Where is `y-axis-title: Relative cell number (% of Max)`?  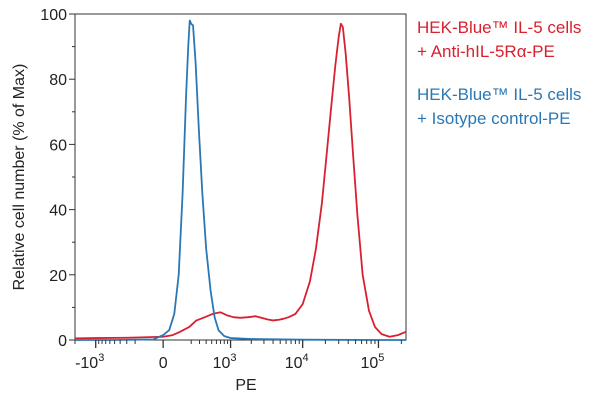
y-axis-title: Relative cell number (% of Max) is located at coordinates (19, 177).